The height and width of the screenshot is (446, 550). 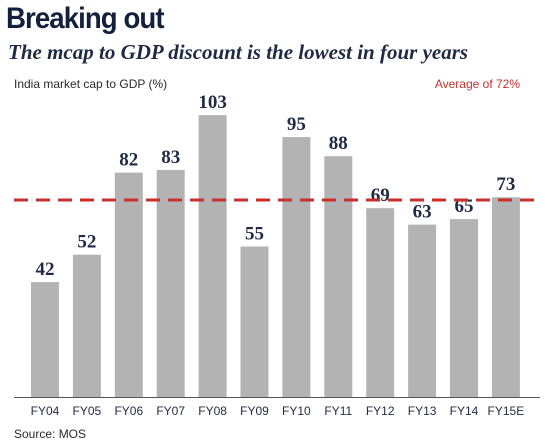 What do you see at coordinates (45, 339) in the screenshot?
I see `bar-fy04` at bounding box center [45, 339].